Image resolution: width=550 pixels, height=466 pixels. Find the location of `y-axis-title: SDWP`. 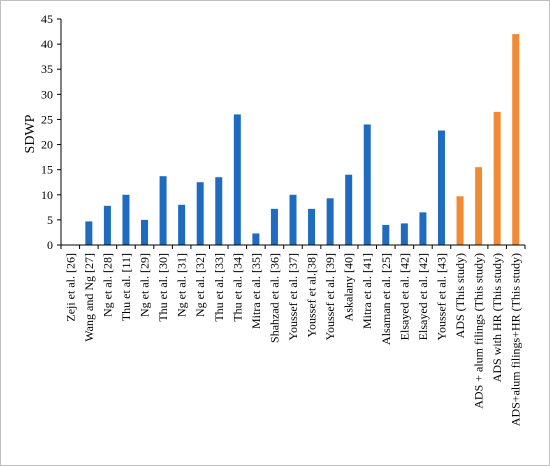

y-axis-title: SDWP is located at coordinates (30, 133).